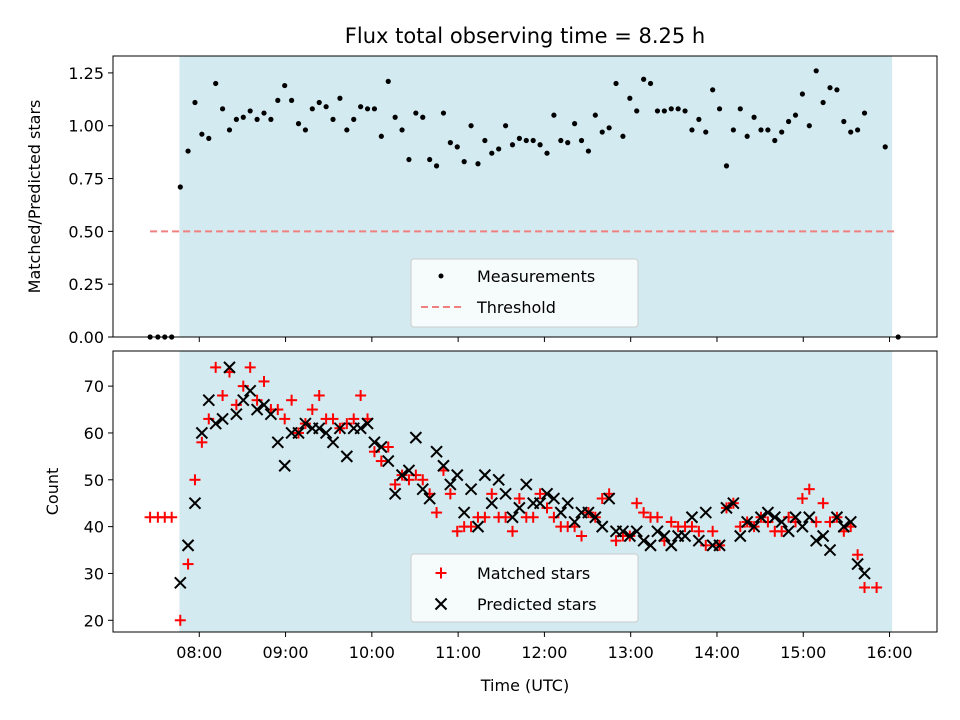 The image size is (960, 720). Describe the element at coordinates (94, 527) in the screenshot. I see `bottom-y-tick-label: 40` at that location.